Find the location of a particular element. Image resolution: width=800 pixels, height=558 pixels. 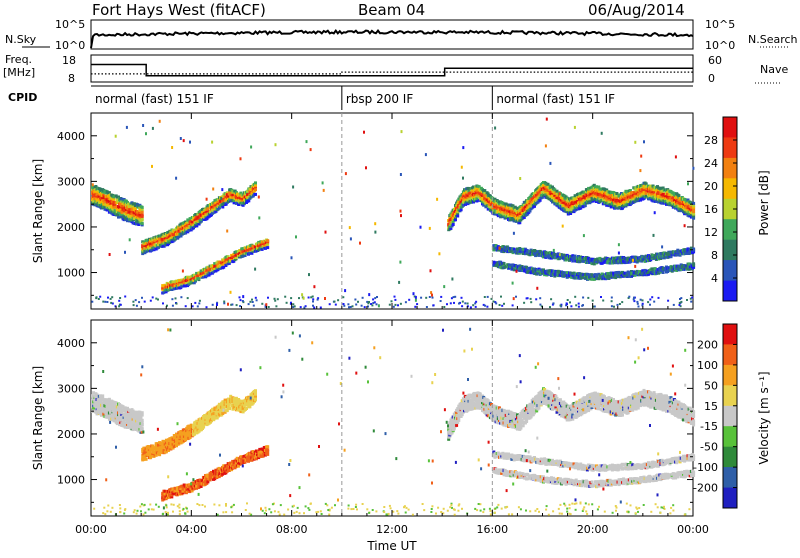

cpid-label: CPID is located at coordinates (22, 97).